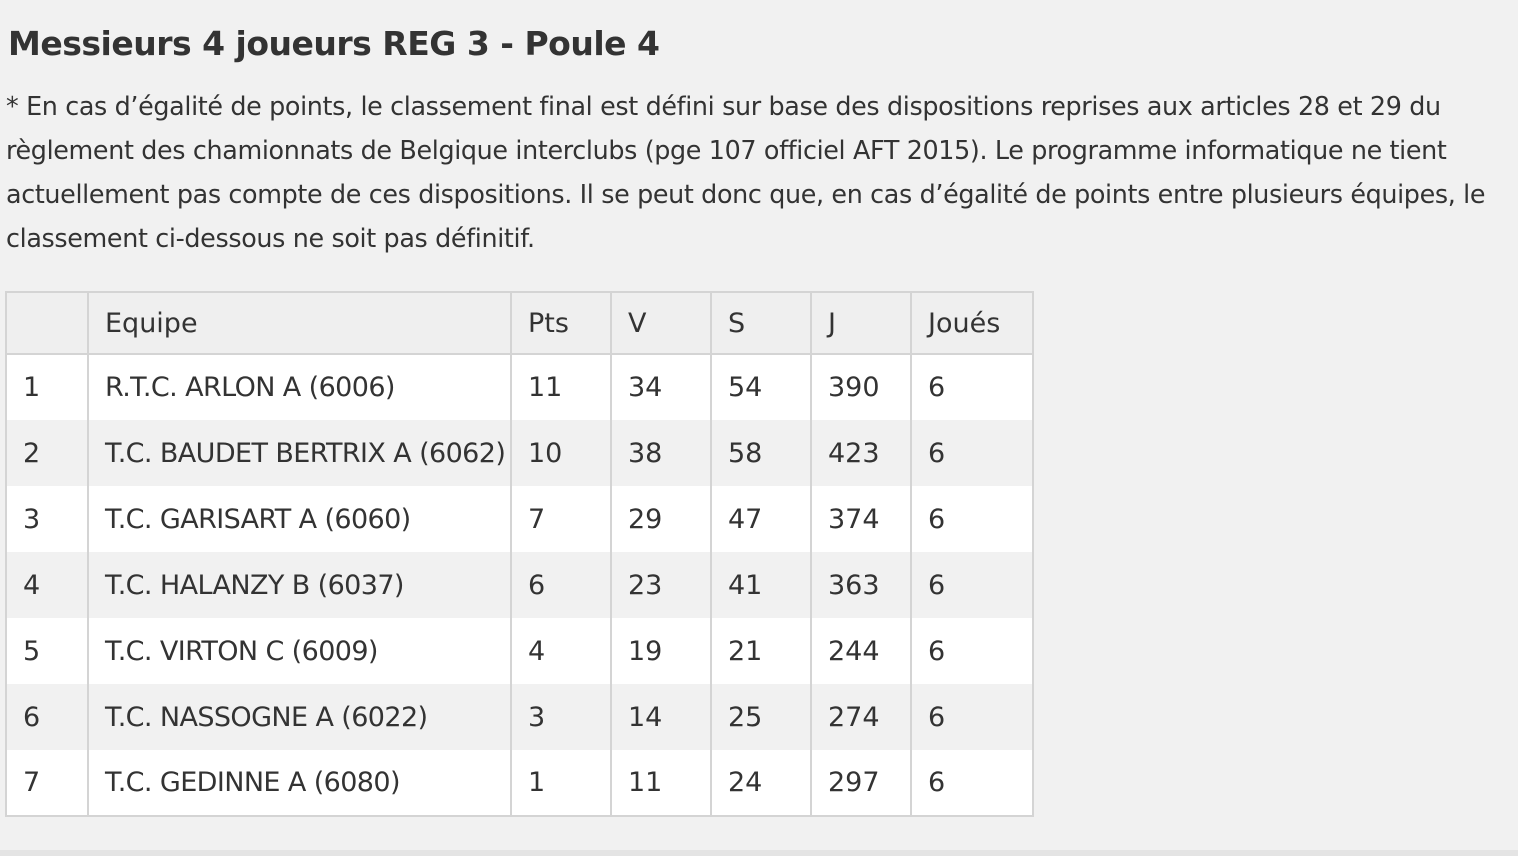 This screenshot has width=1518, height=856. I want to click on cell-s: 47, so click(760, 519).